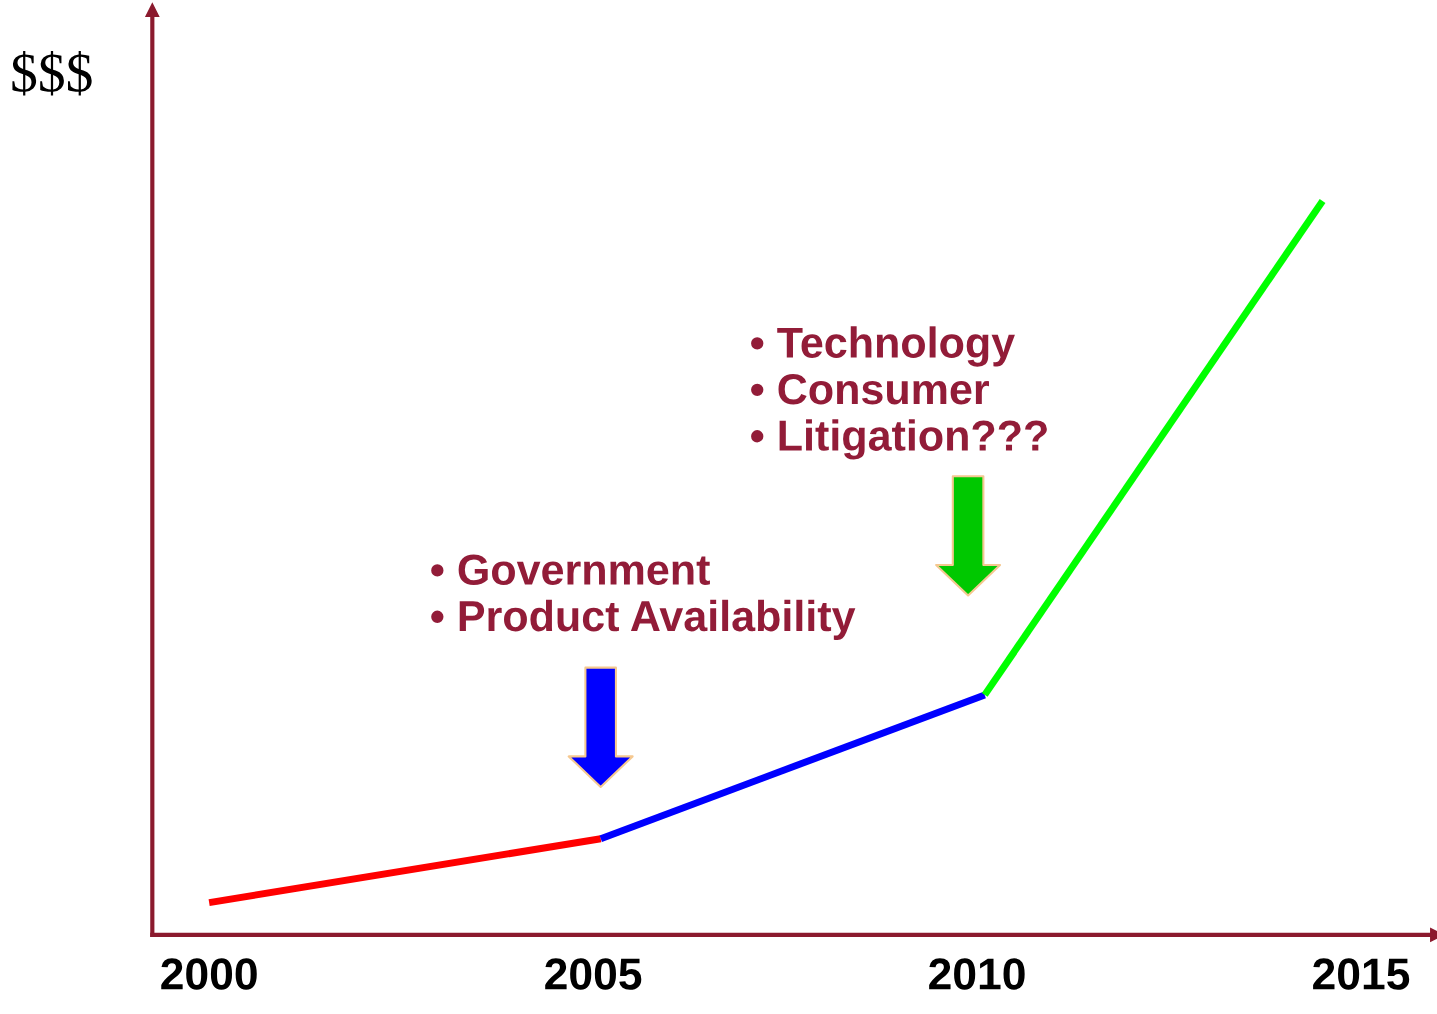  Describe the element at coordinates (977, 974) in the screenshot. I see `x-tick-label: 2010` at that location.